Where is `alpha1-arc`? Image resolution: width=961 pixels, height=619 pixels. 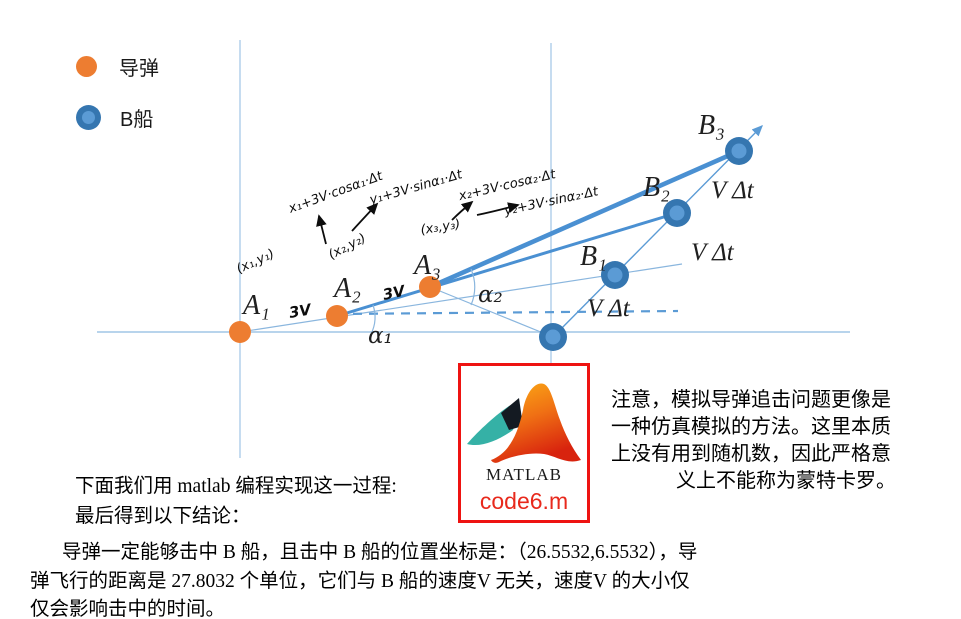
alpha1-arc is located at coordinates (373, 319).